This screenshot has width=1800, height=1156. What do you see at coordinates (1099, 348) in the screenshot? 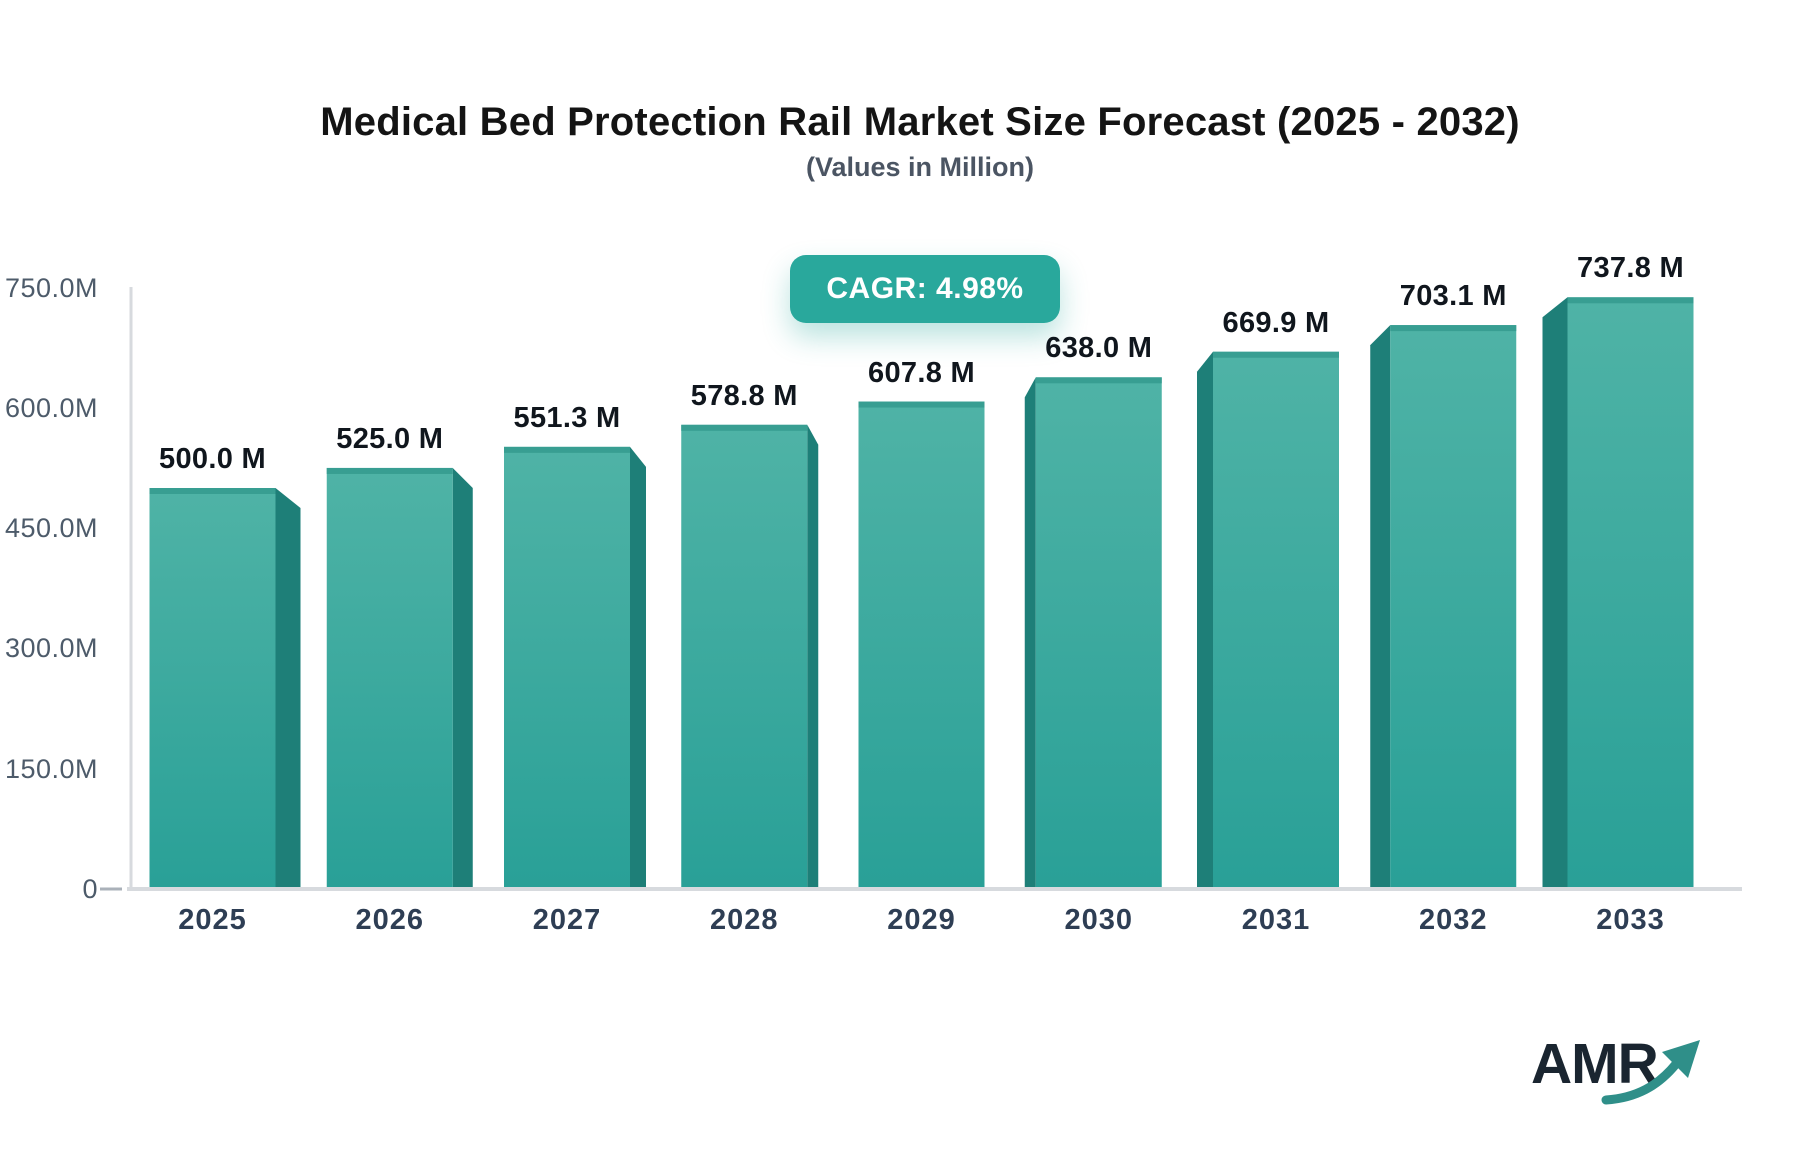
I see `bar-value-label-2030: 638.0 M` at bounding box center [1099, 348].